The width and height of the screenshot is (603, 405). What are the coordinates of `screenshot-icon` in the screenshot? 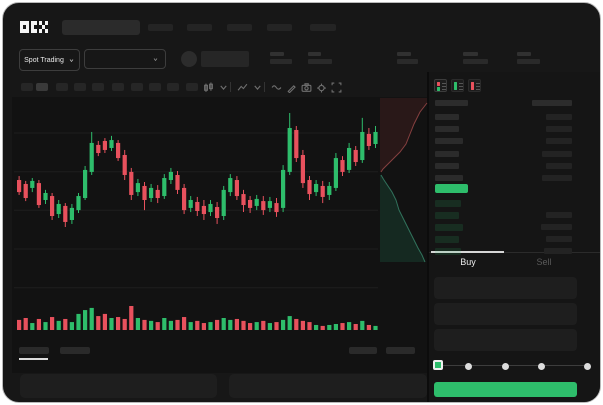 It's located at (306, 87).